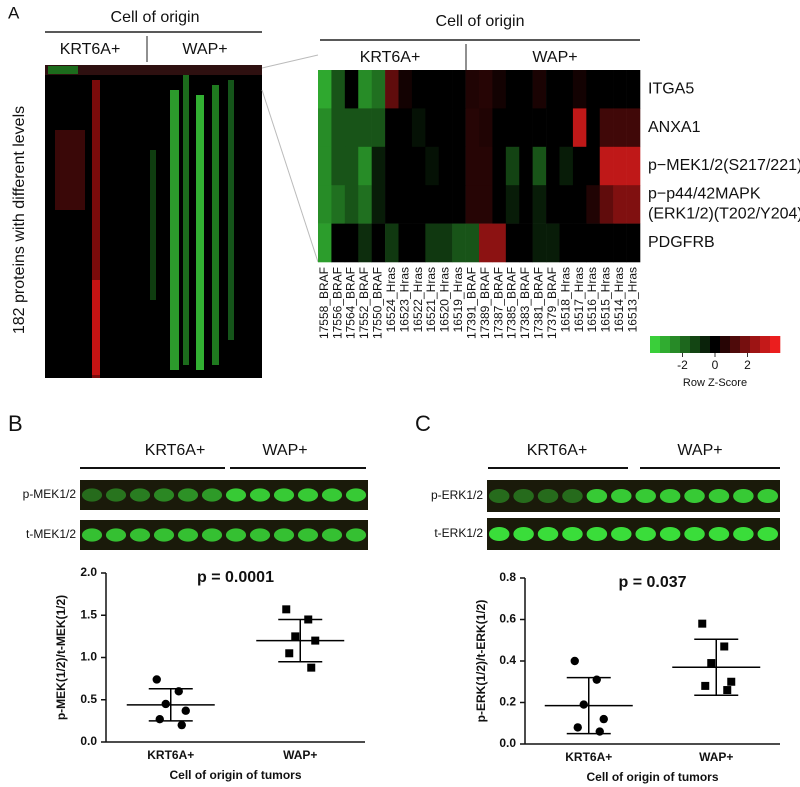  I want to click on column-label: 16523_Hras, so click(404, 299).